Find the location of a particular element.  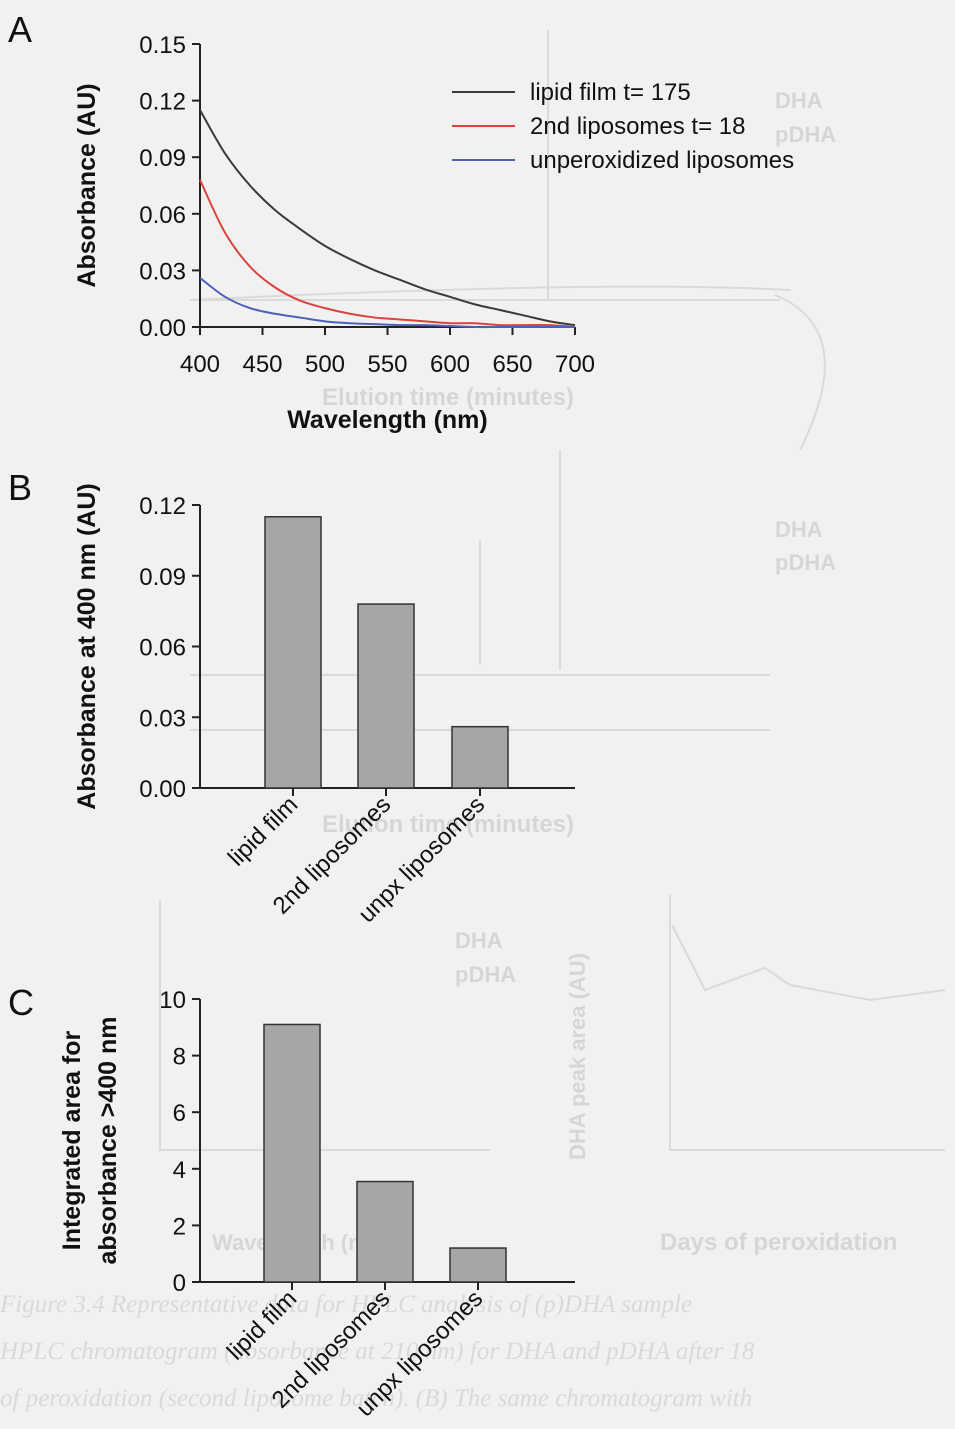

x-tick-label: 650 is located at coordinates (512, 364).